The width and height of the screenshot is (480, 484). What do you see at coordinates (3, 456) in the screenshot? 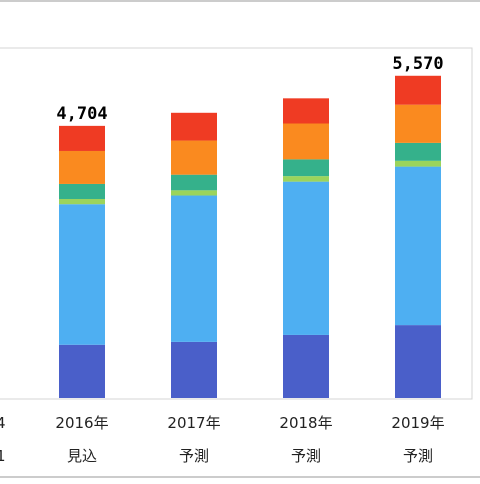
I see `left-edge-tick-label: 1` at bounding box center [3, 456].